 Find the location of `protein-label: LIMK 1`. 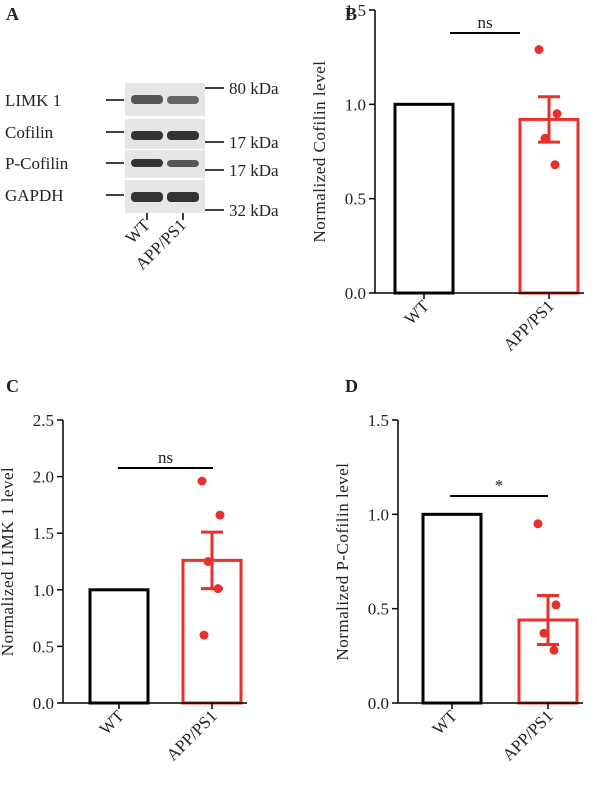

protein-label: LIMK 1 is located at coordinates (33, 100).